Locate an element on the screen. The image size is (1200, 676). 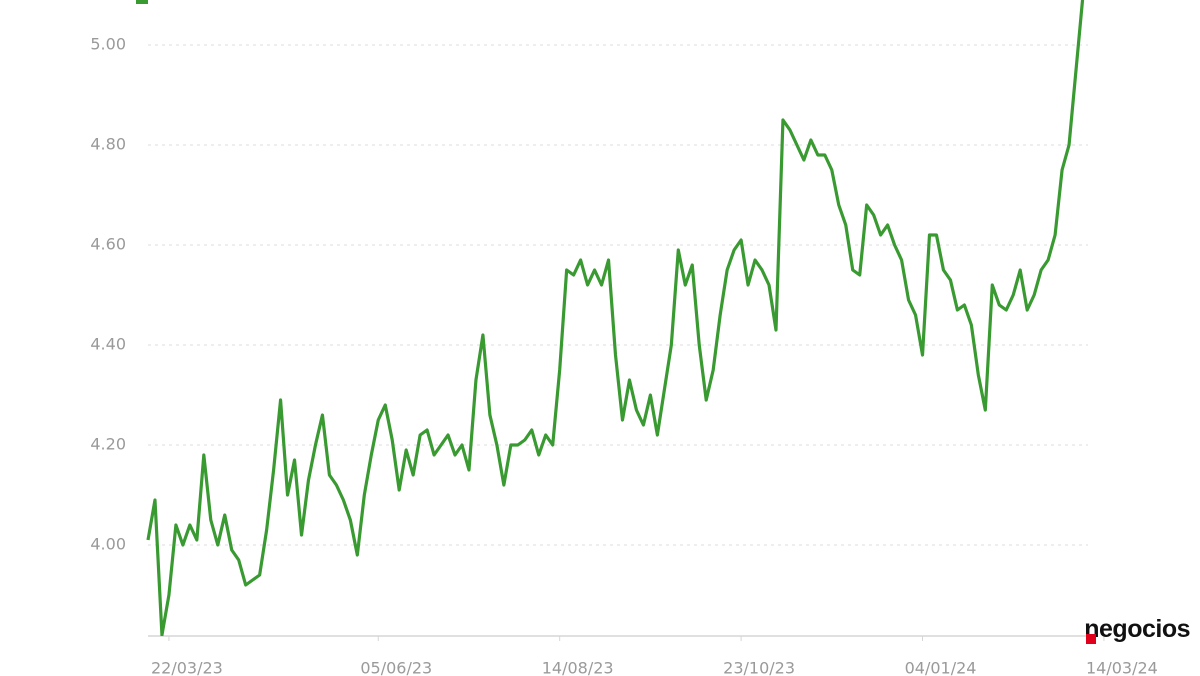
y-tick-label: 4.60 is located at coordinates (108, 244).